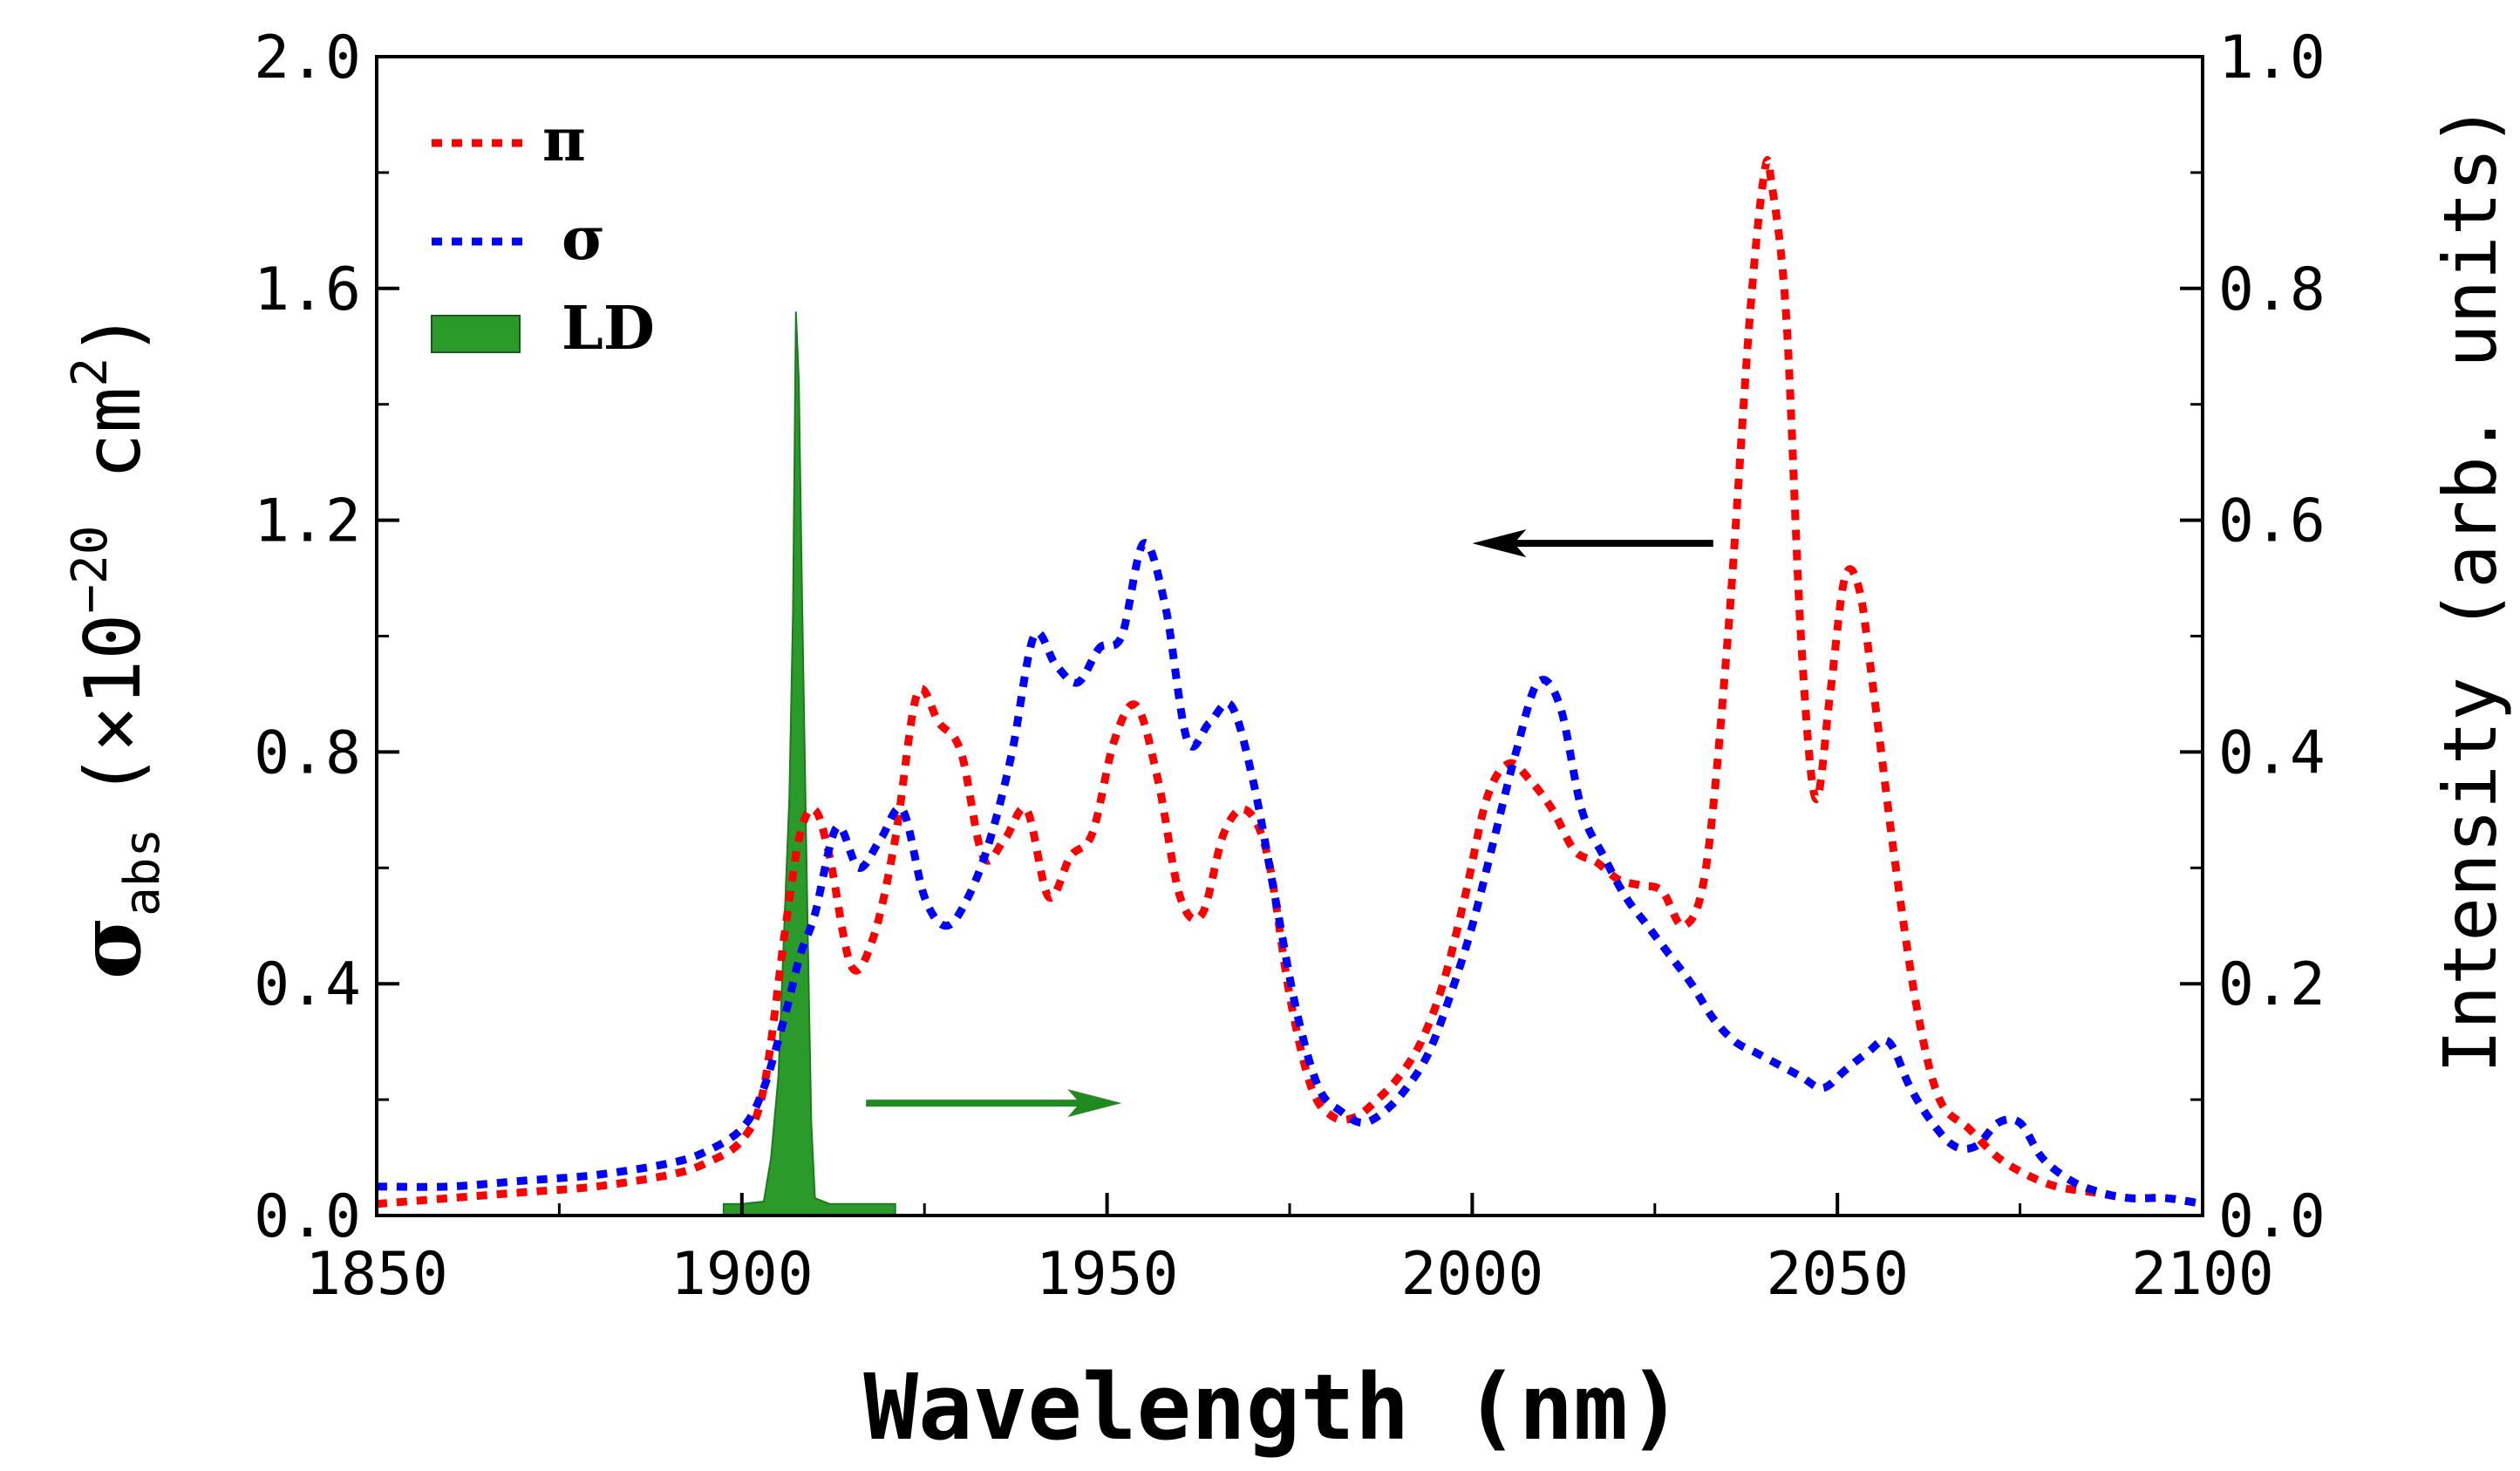 Image resolution: width=2520 pixels, height=1471 pixels. I want to click on ld-fill-layer, so click(809, 763).